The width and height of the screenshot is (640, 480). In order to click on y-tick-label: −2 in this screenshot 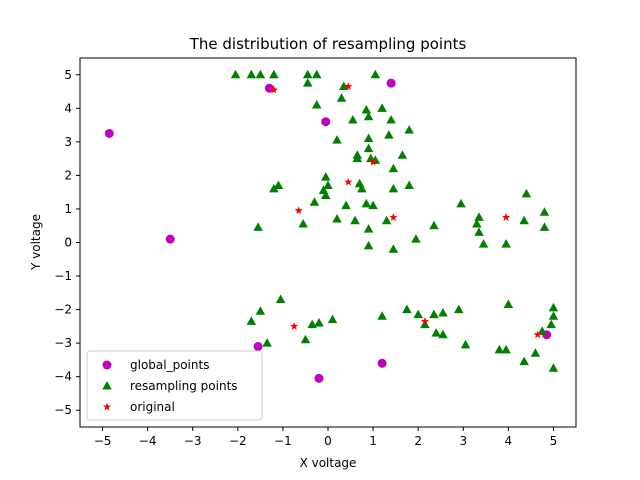, I will do `click(63, 310)`.